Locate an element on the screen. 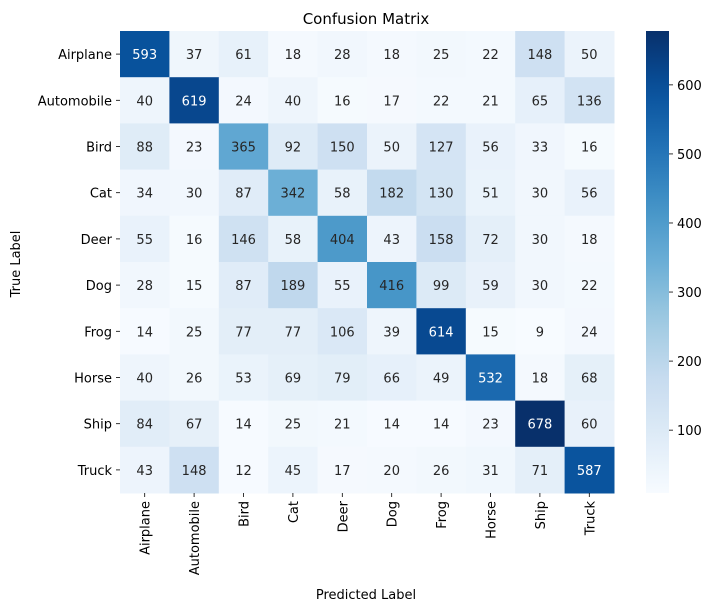  cell-value-label: 34 is located at coordinates (144, 194).